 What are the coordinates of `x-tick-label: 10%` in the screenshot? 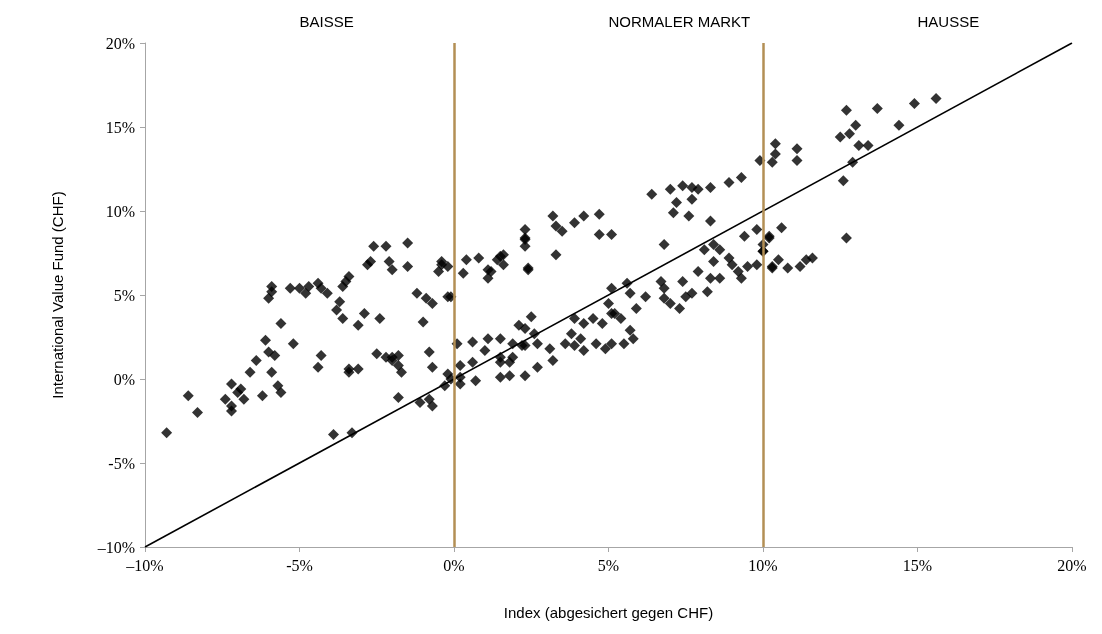 It's located at (763, 565).